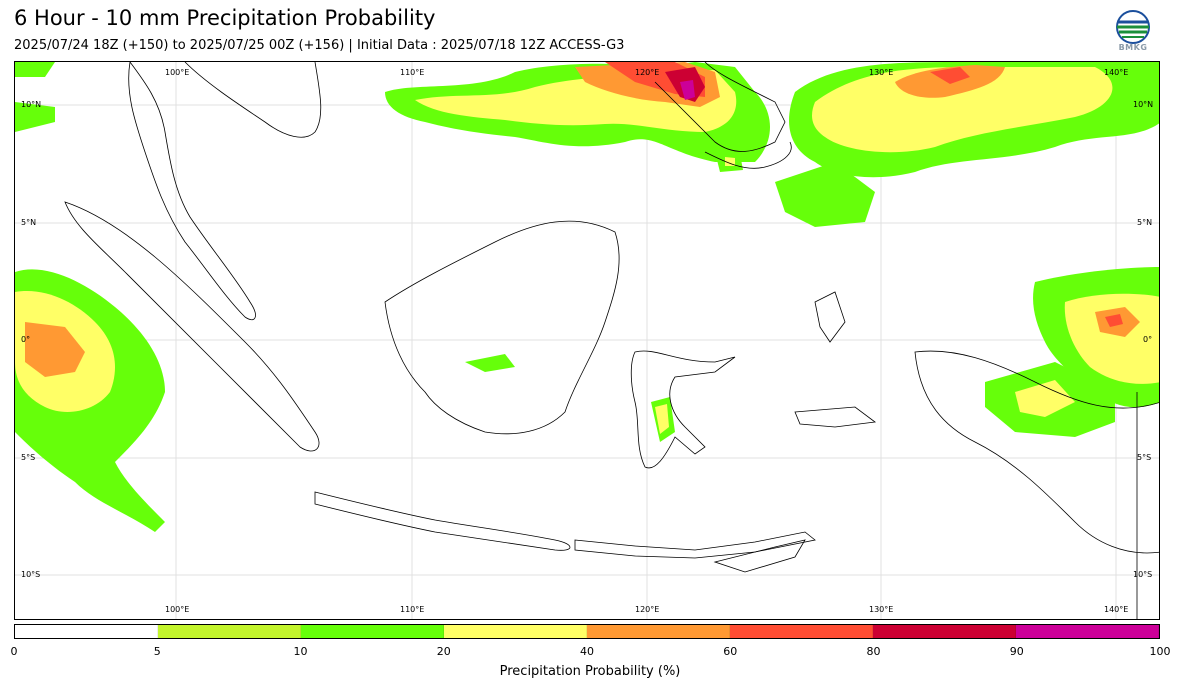  What do you see at coordinates (881, 72) in the screenshot?
I see `lon-label-top-130e: 130°E` at bounding box center [881, 72].